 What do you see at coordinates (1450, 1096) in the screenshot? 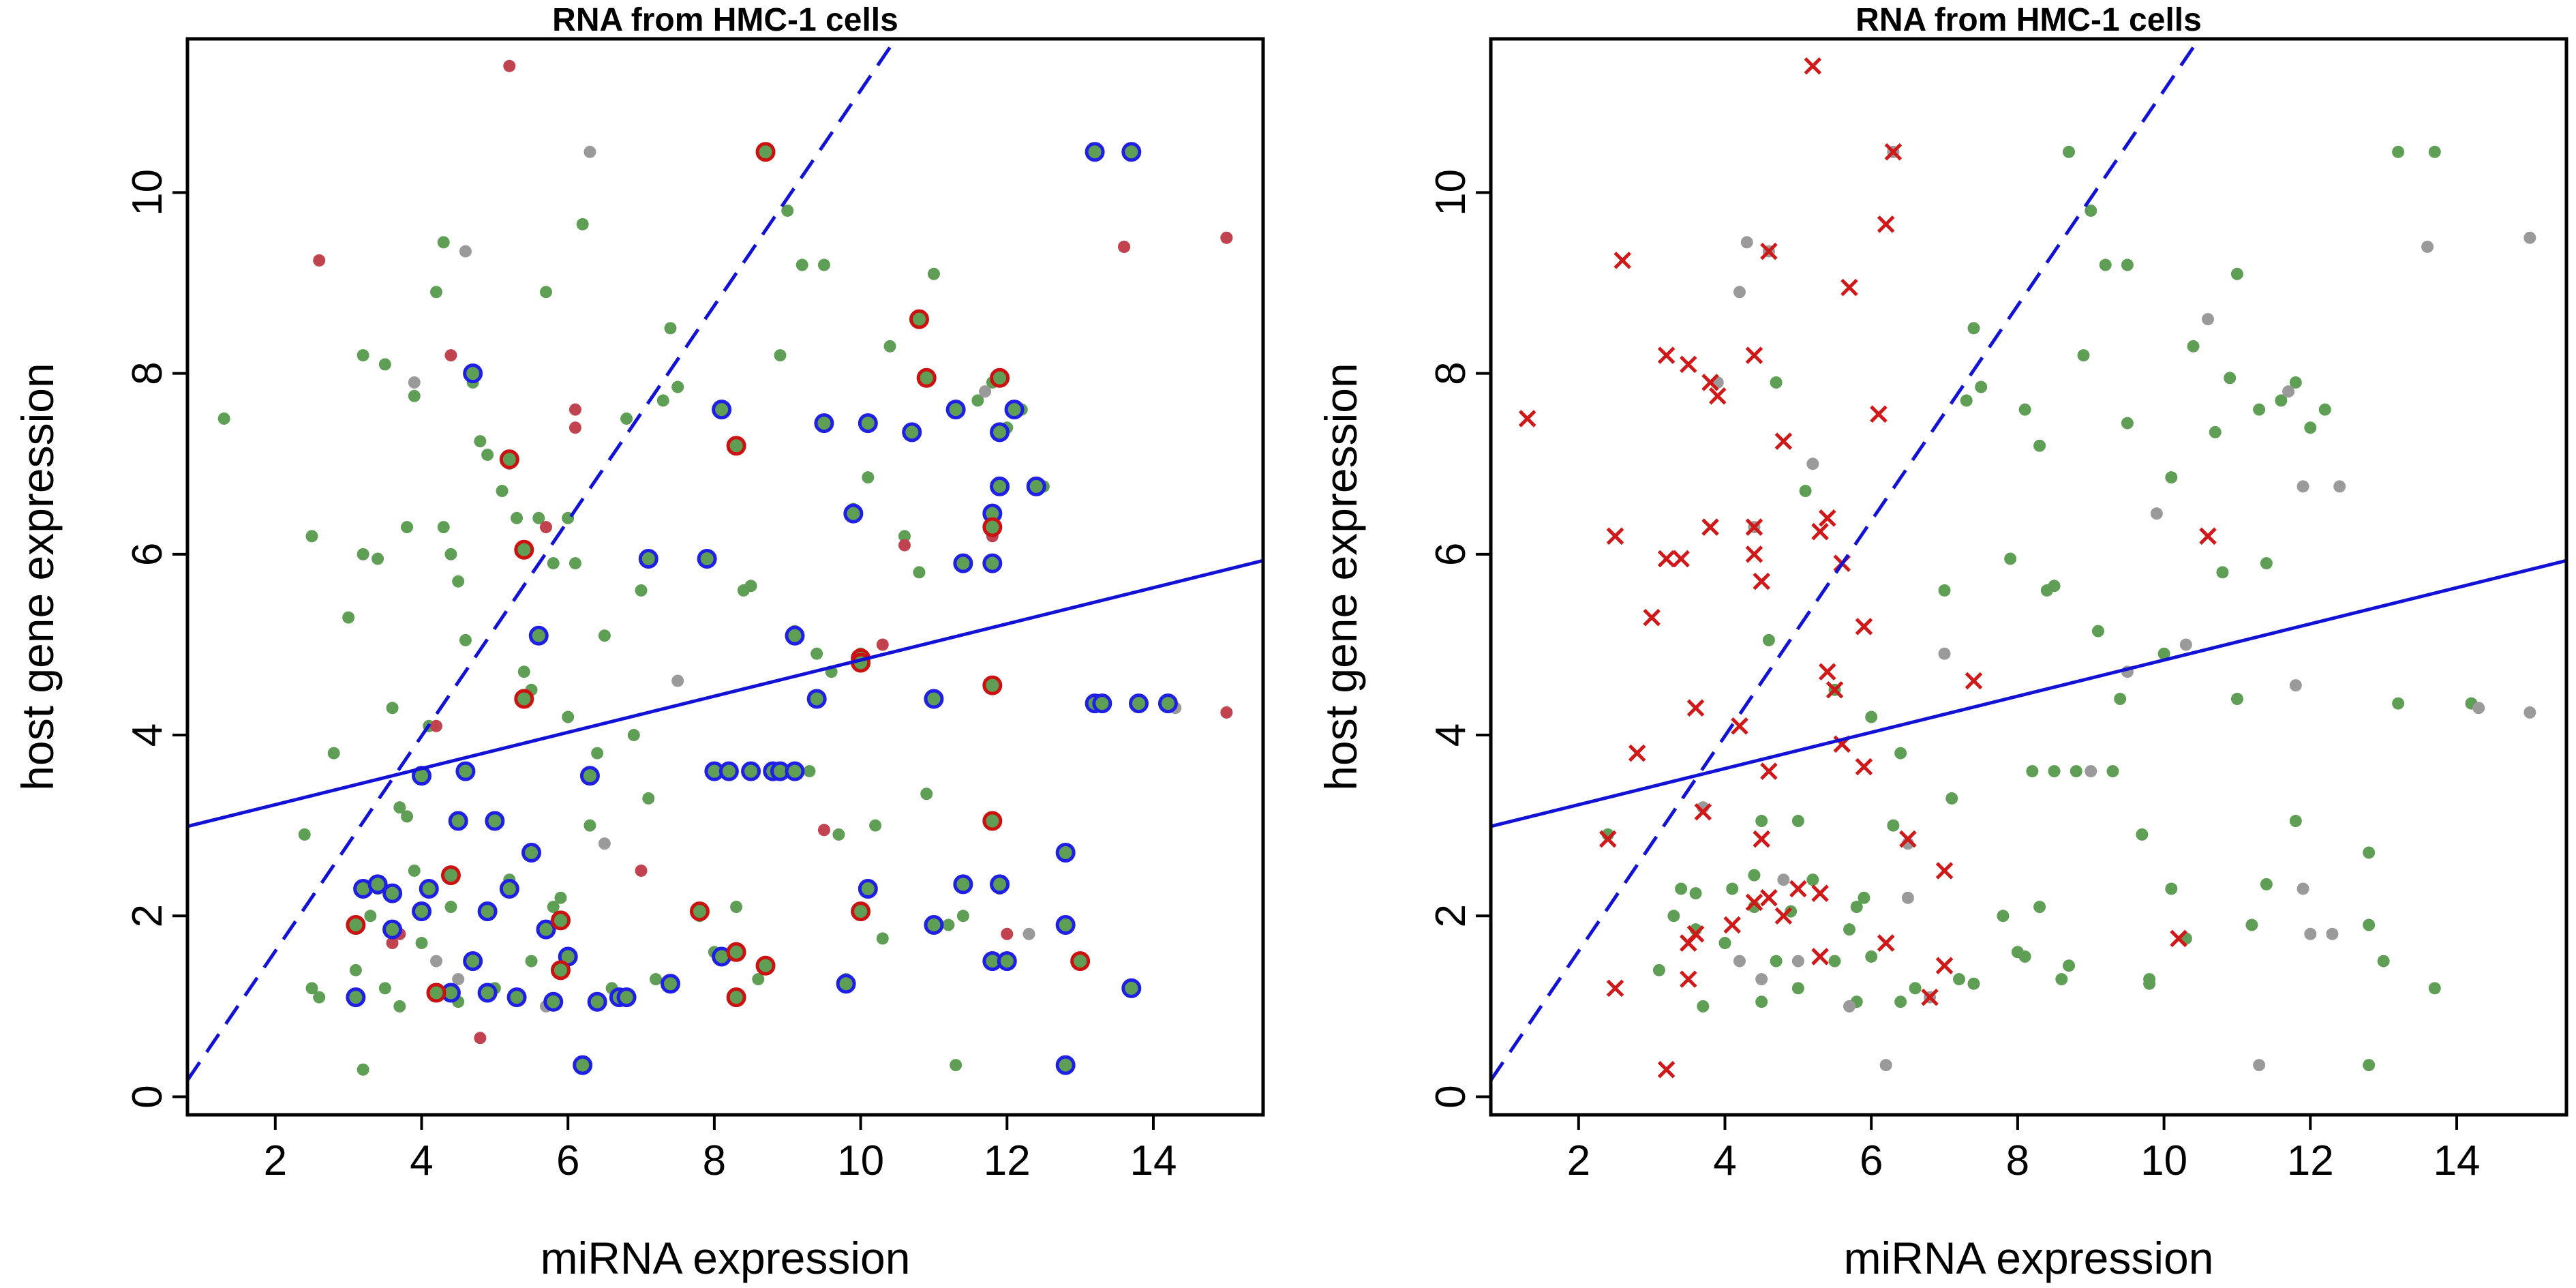
I see `y-tick-label: 0` at bounding box center [1450, 1096].